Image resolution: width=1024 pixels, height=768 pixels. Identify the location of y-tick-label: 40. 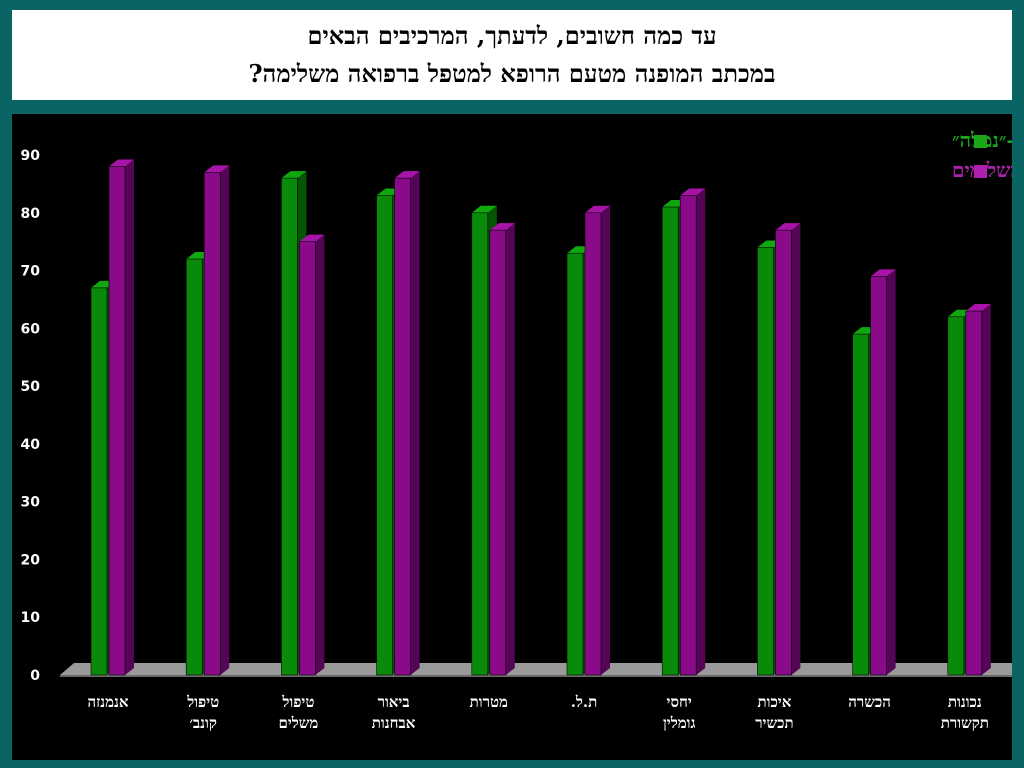
(31, 445).